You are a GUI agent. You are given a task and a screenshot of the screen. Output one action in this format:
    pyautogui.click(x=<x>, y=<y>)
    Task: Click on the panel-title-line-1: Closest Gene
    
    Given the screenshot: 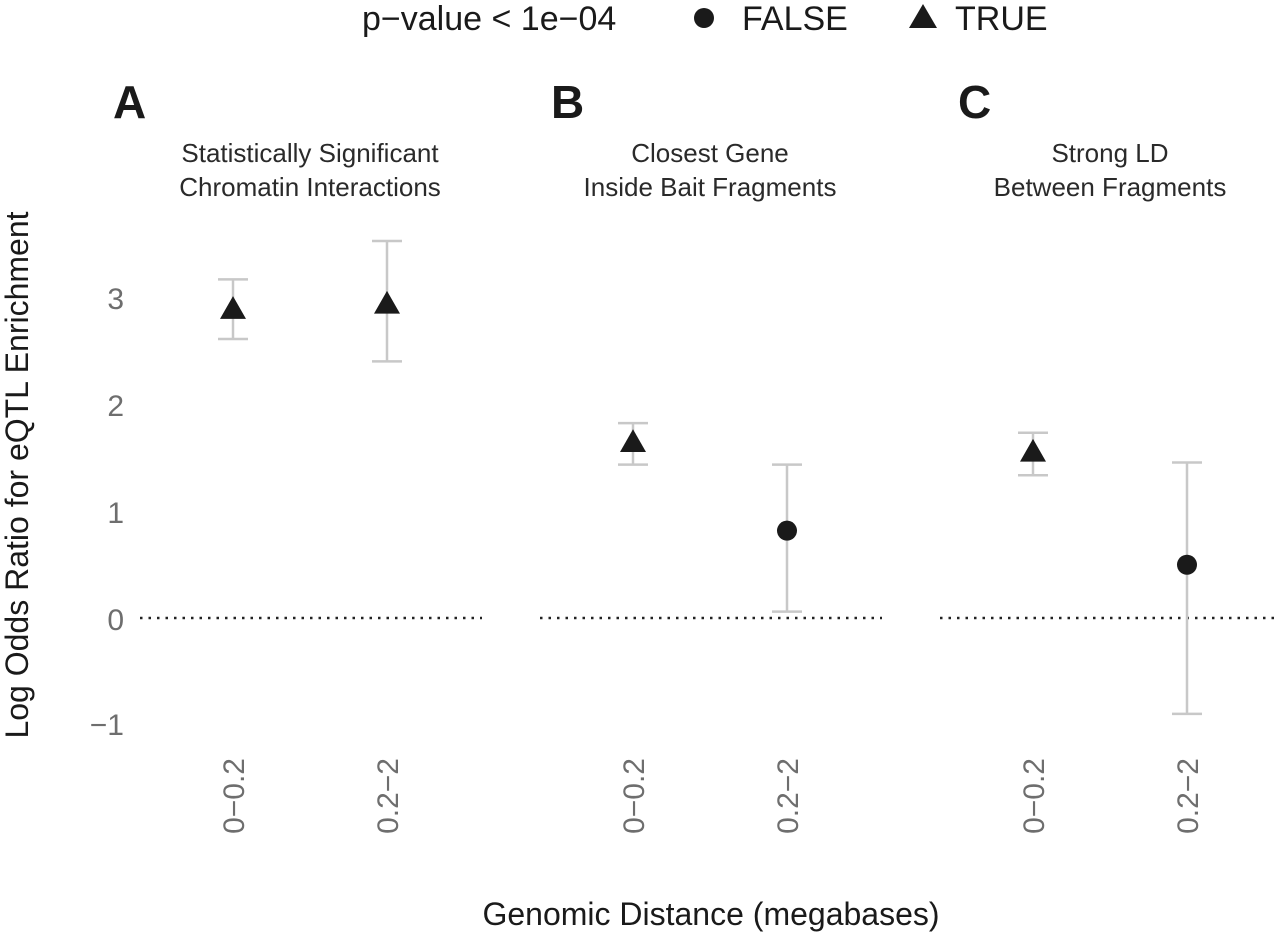 What is the action you would take?
    pyautogui.click(x=710, y=153)
    